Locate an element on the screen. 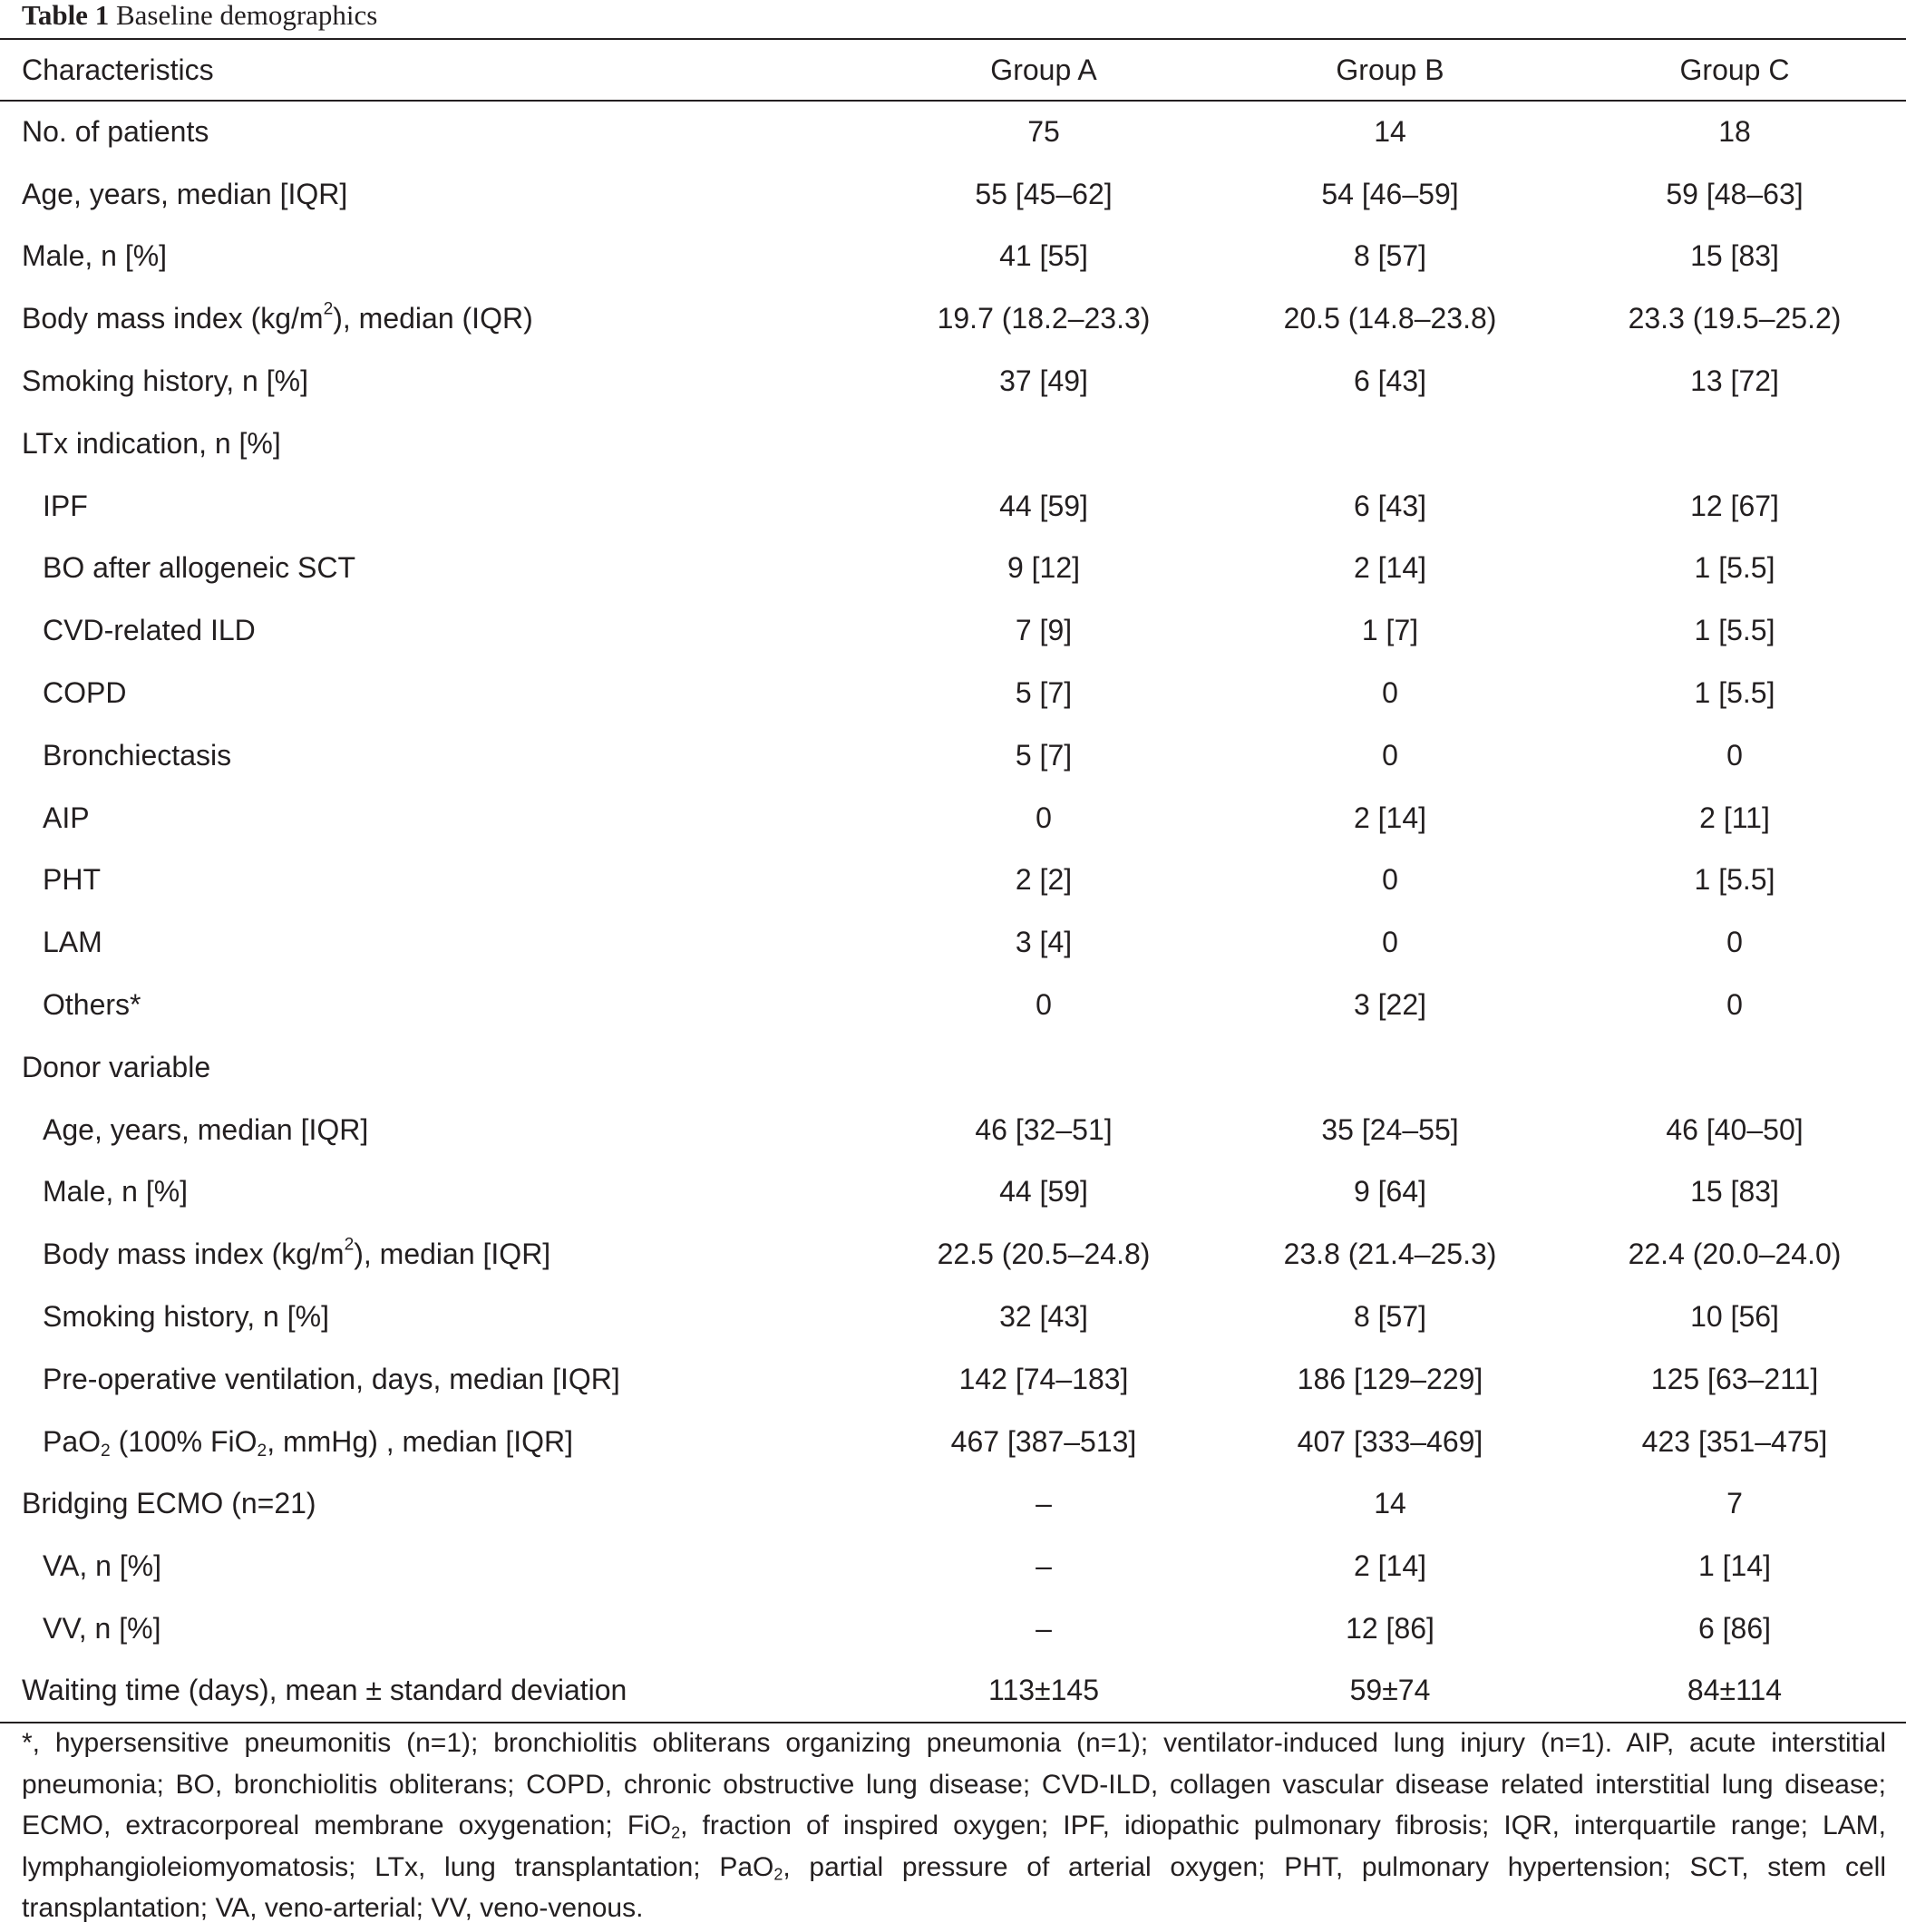  cell-group-b: 14 is located at coordinates (1390, 1504).